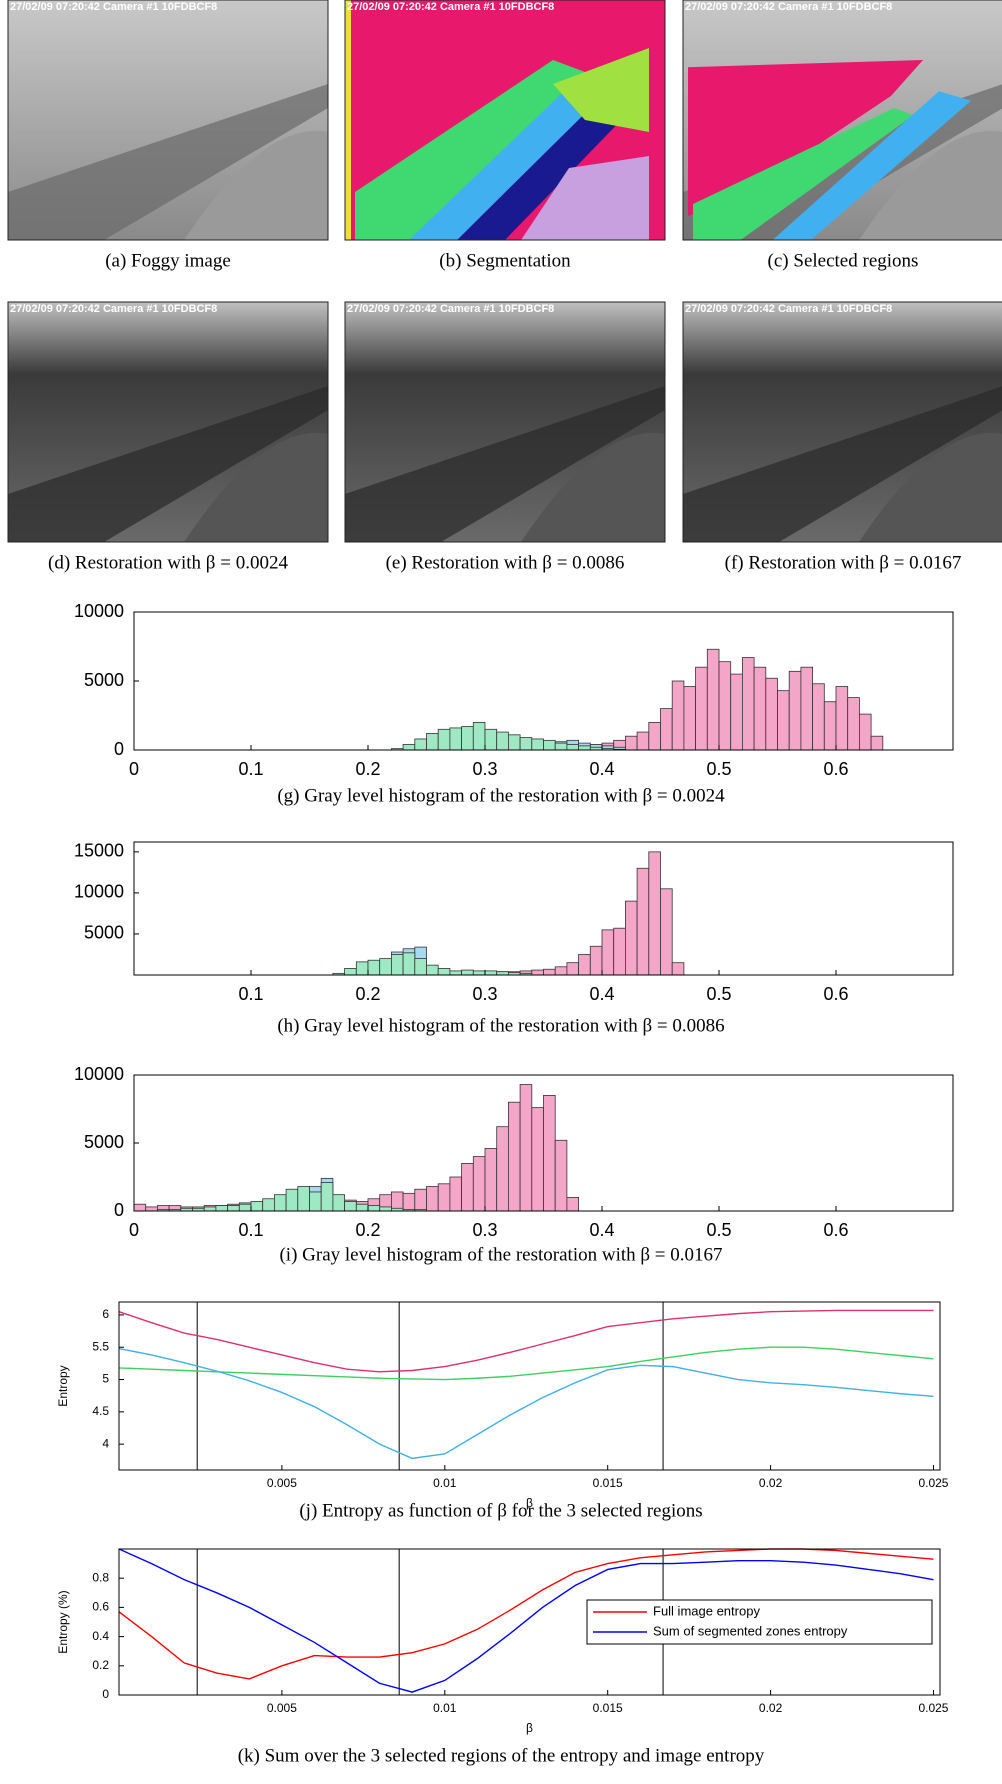  Describe the element at coordinates (529, 1503) in the screenshot. I see `x-axis-label: β` at that location.